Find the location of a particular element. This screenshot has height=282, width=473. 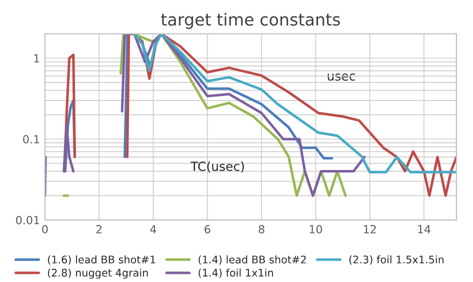

x-tick-label: 14 is located at coordinates (424, 229).